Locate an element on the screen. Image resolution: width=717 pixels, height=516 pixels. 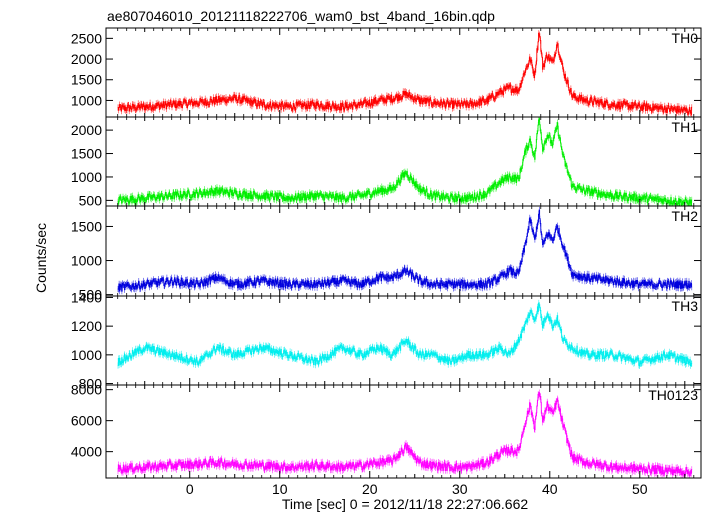
y-tick-label: 6000 is located at coordinates (86, 421).